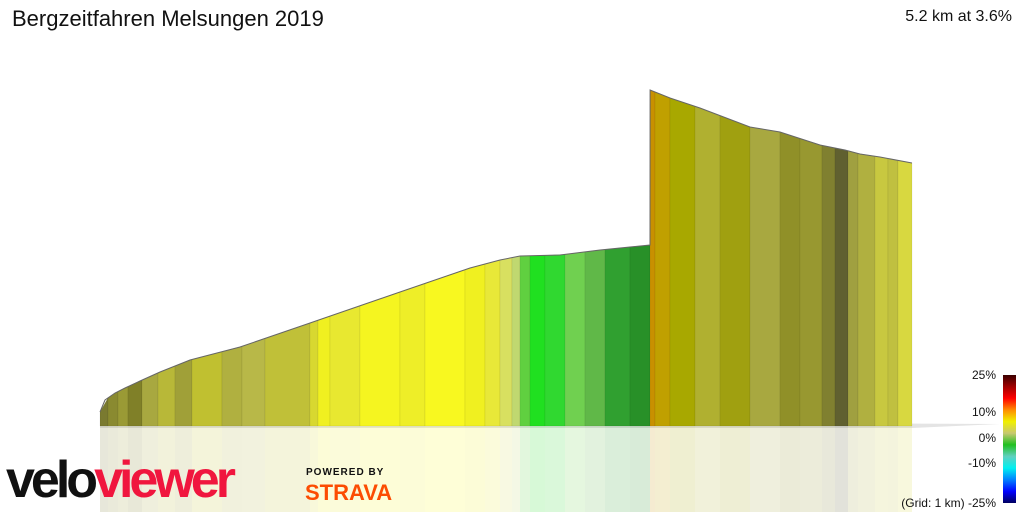 The width and height of the screenshot is (1024, 512). I want to click on page-title: Bergzeitfahren Melsungen 2019, so click(168, 18).